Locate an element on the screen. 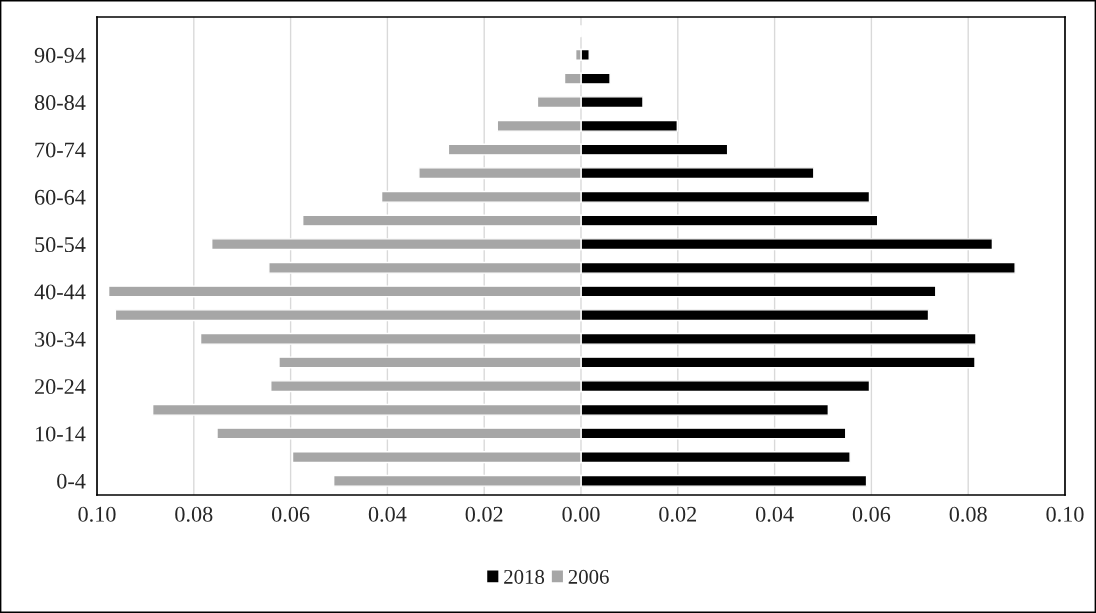  y-tick-label: 30-34 is located at coordinates (60, 339).